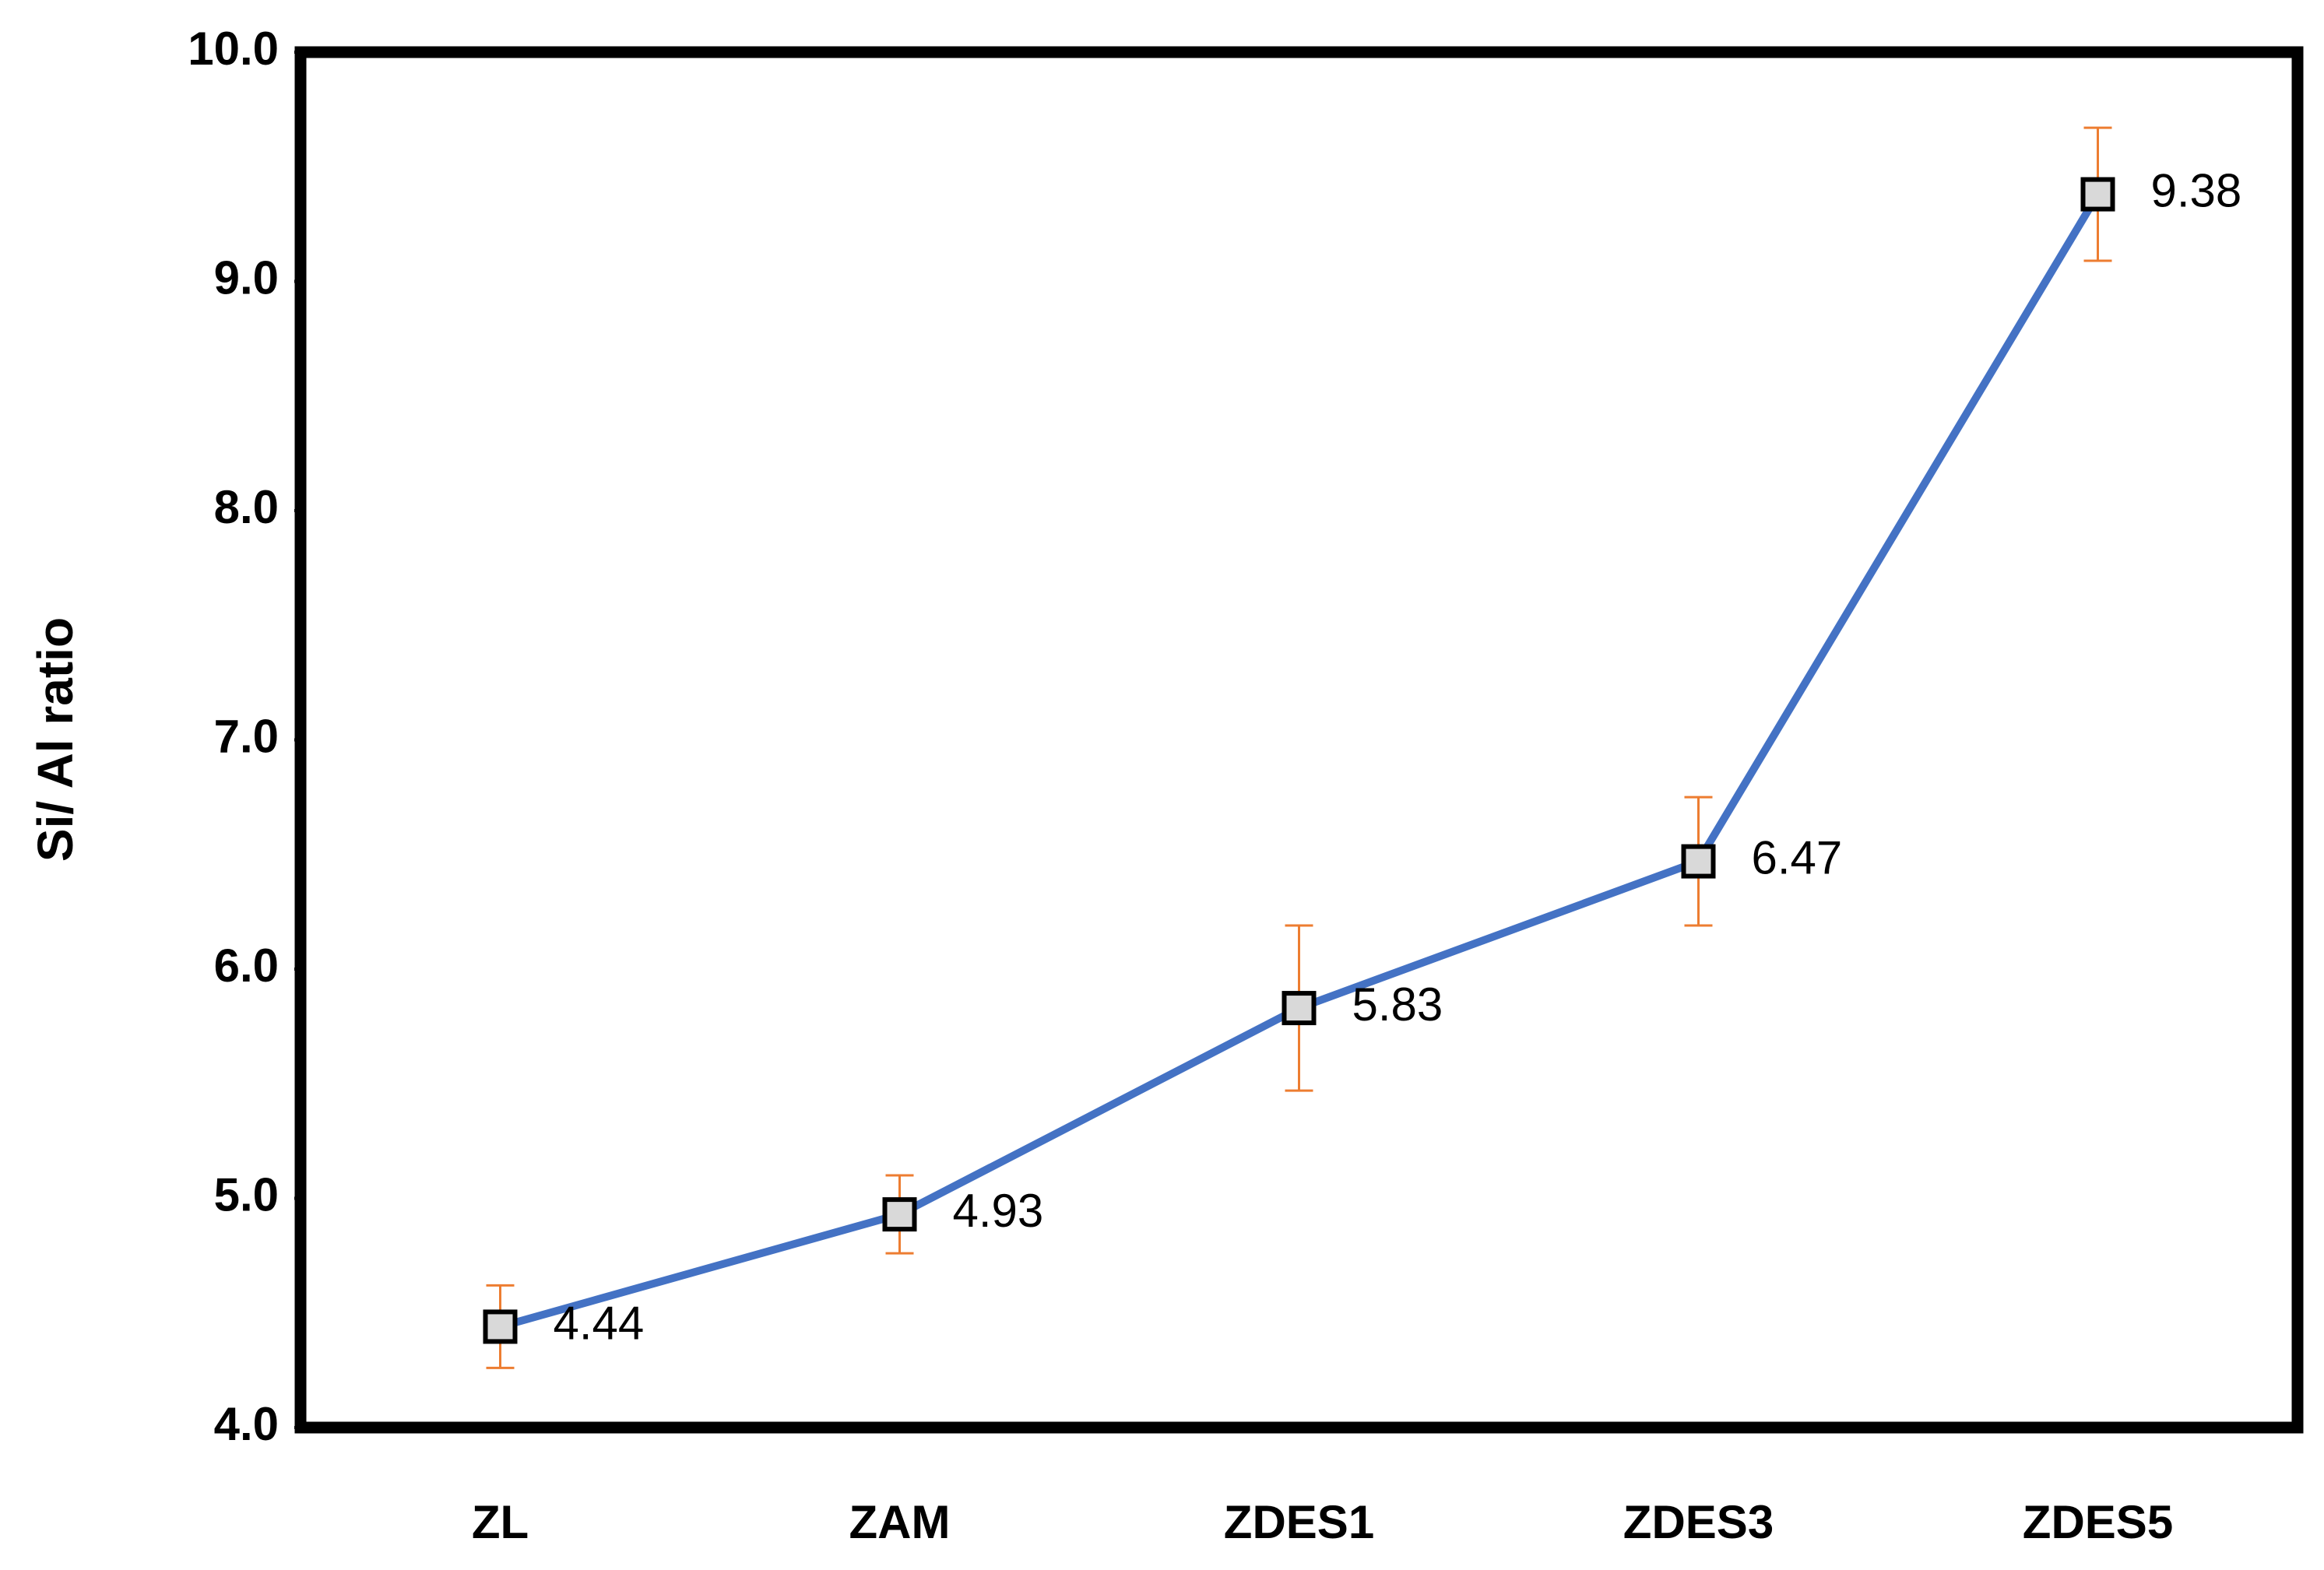 This screenshot has height=1570, width=2324. I want to click on y-tick-label: 9.0, so click(246, 277).